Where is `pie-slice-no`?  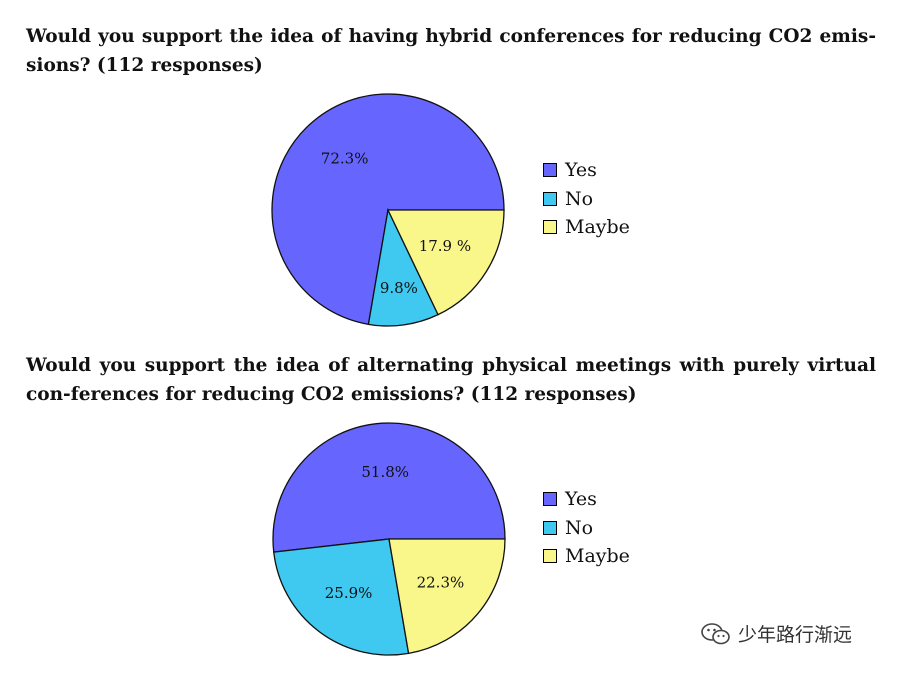
pie-slice-no is located at coordinates (341, 597).